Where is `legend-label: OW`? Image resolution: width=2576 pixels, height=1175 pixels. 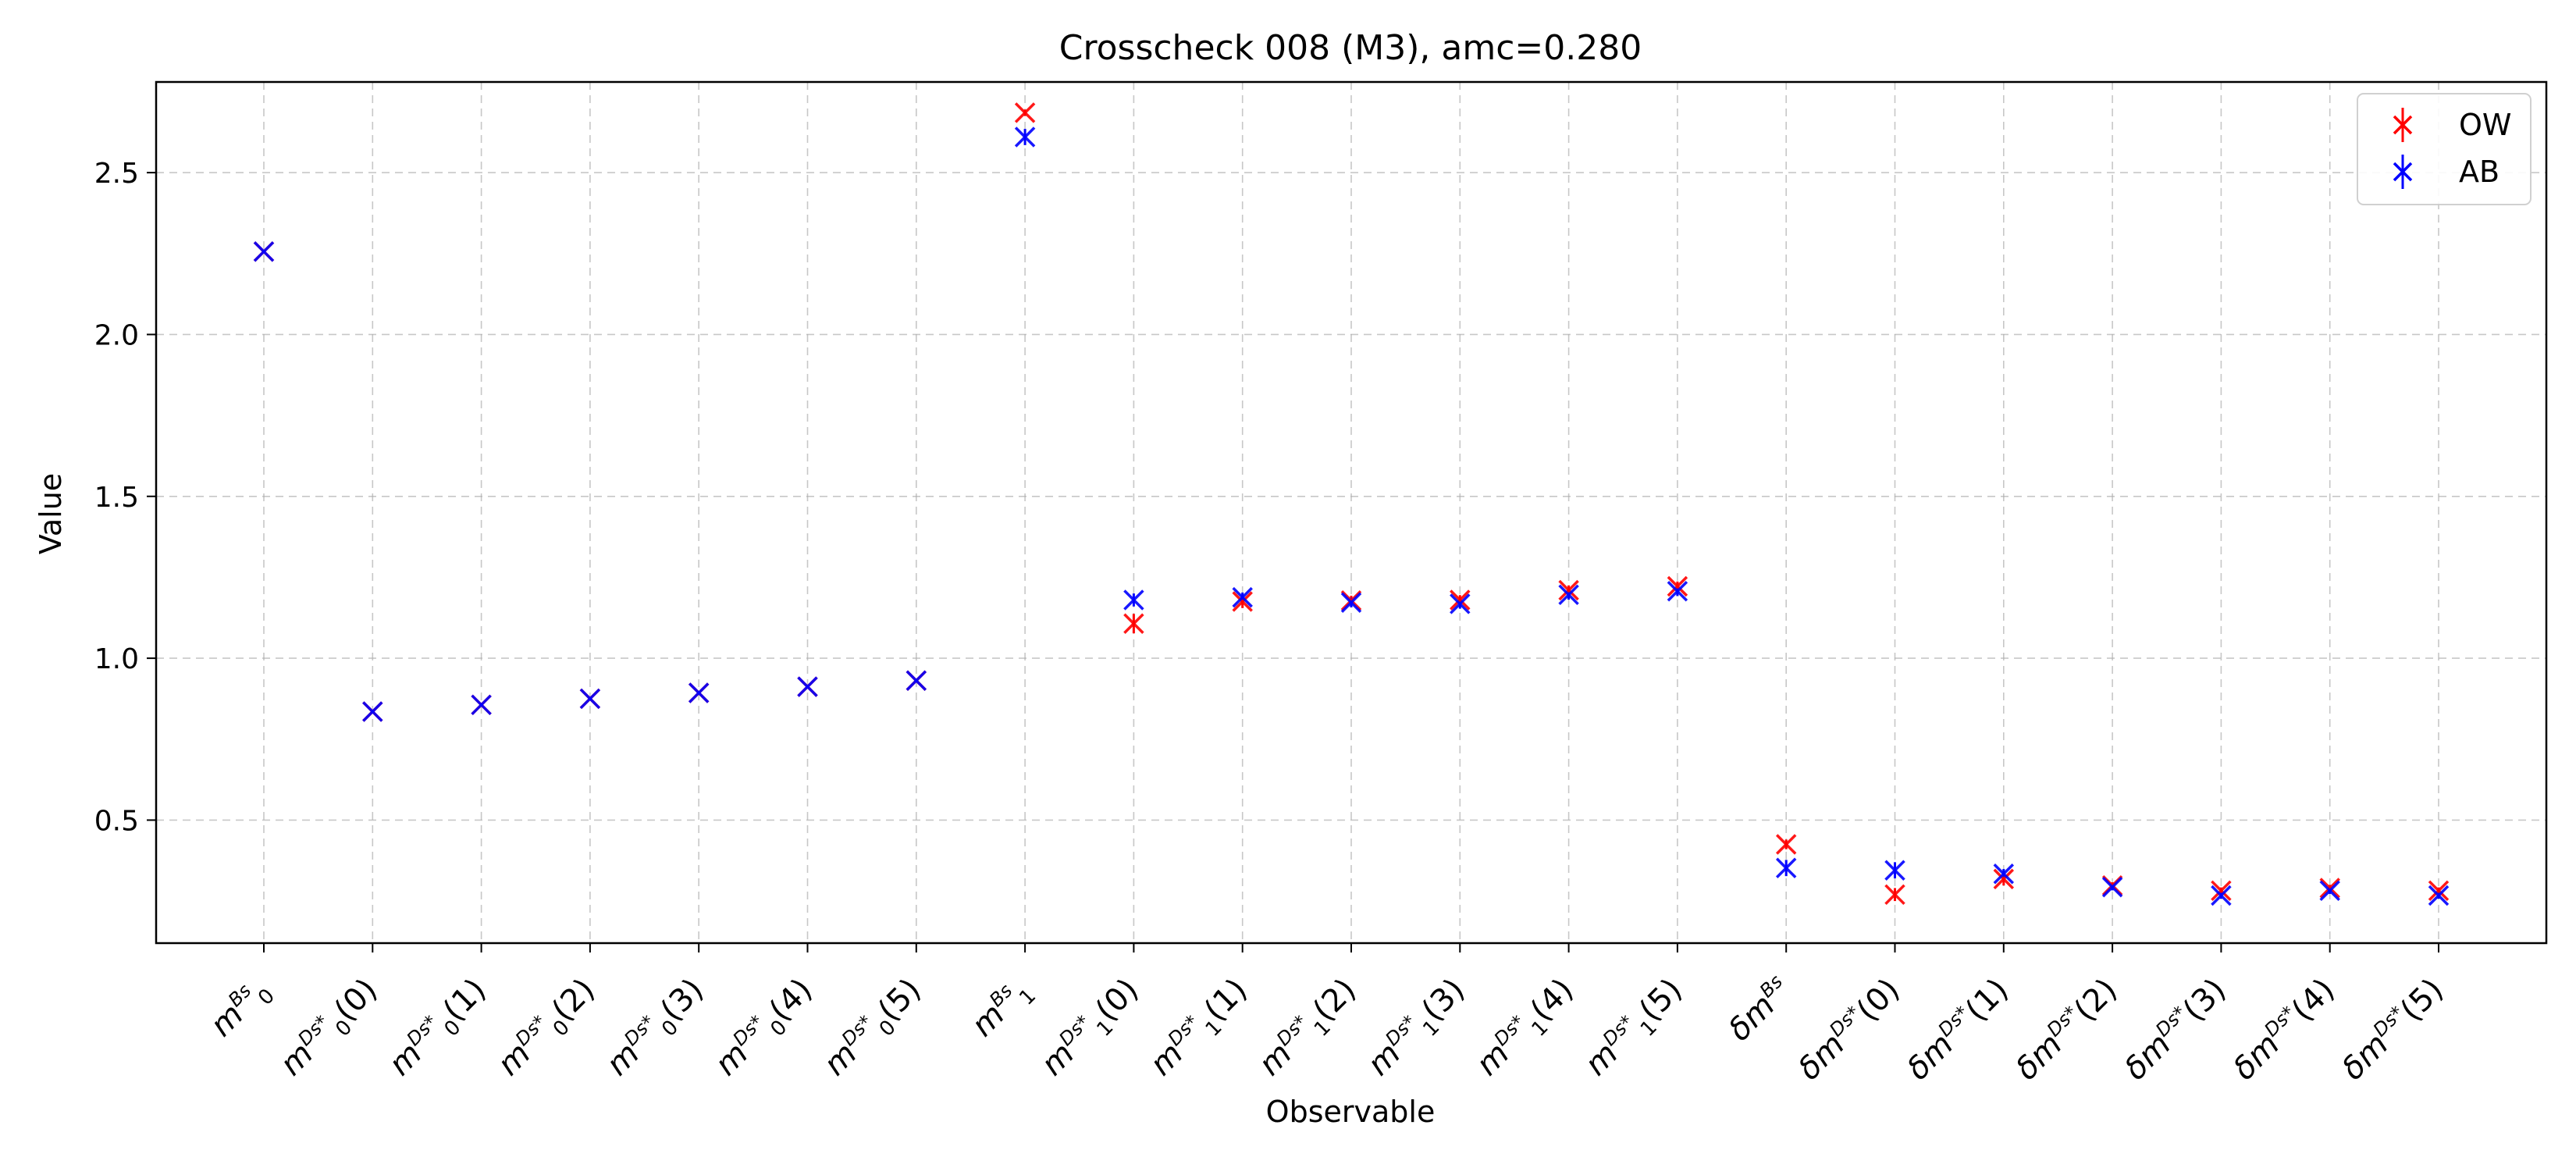
legend-label: OW is located at coordinates (2485, 125).